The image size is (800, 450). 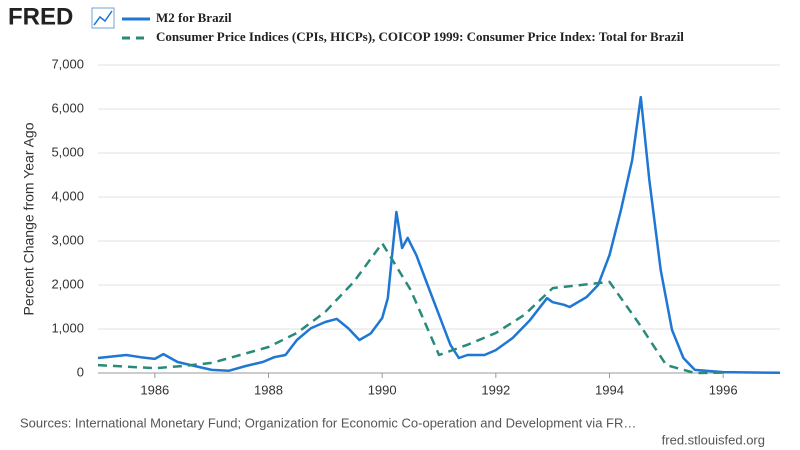 I want to click on y-tick-label: 3,000, so click(x=67, y=239).